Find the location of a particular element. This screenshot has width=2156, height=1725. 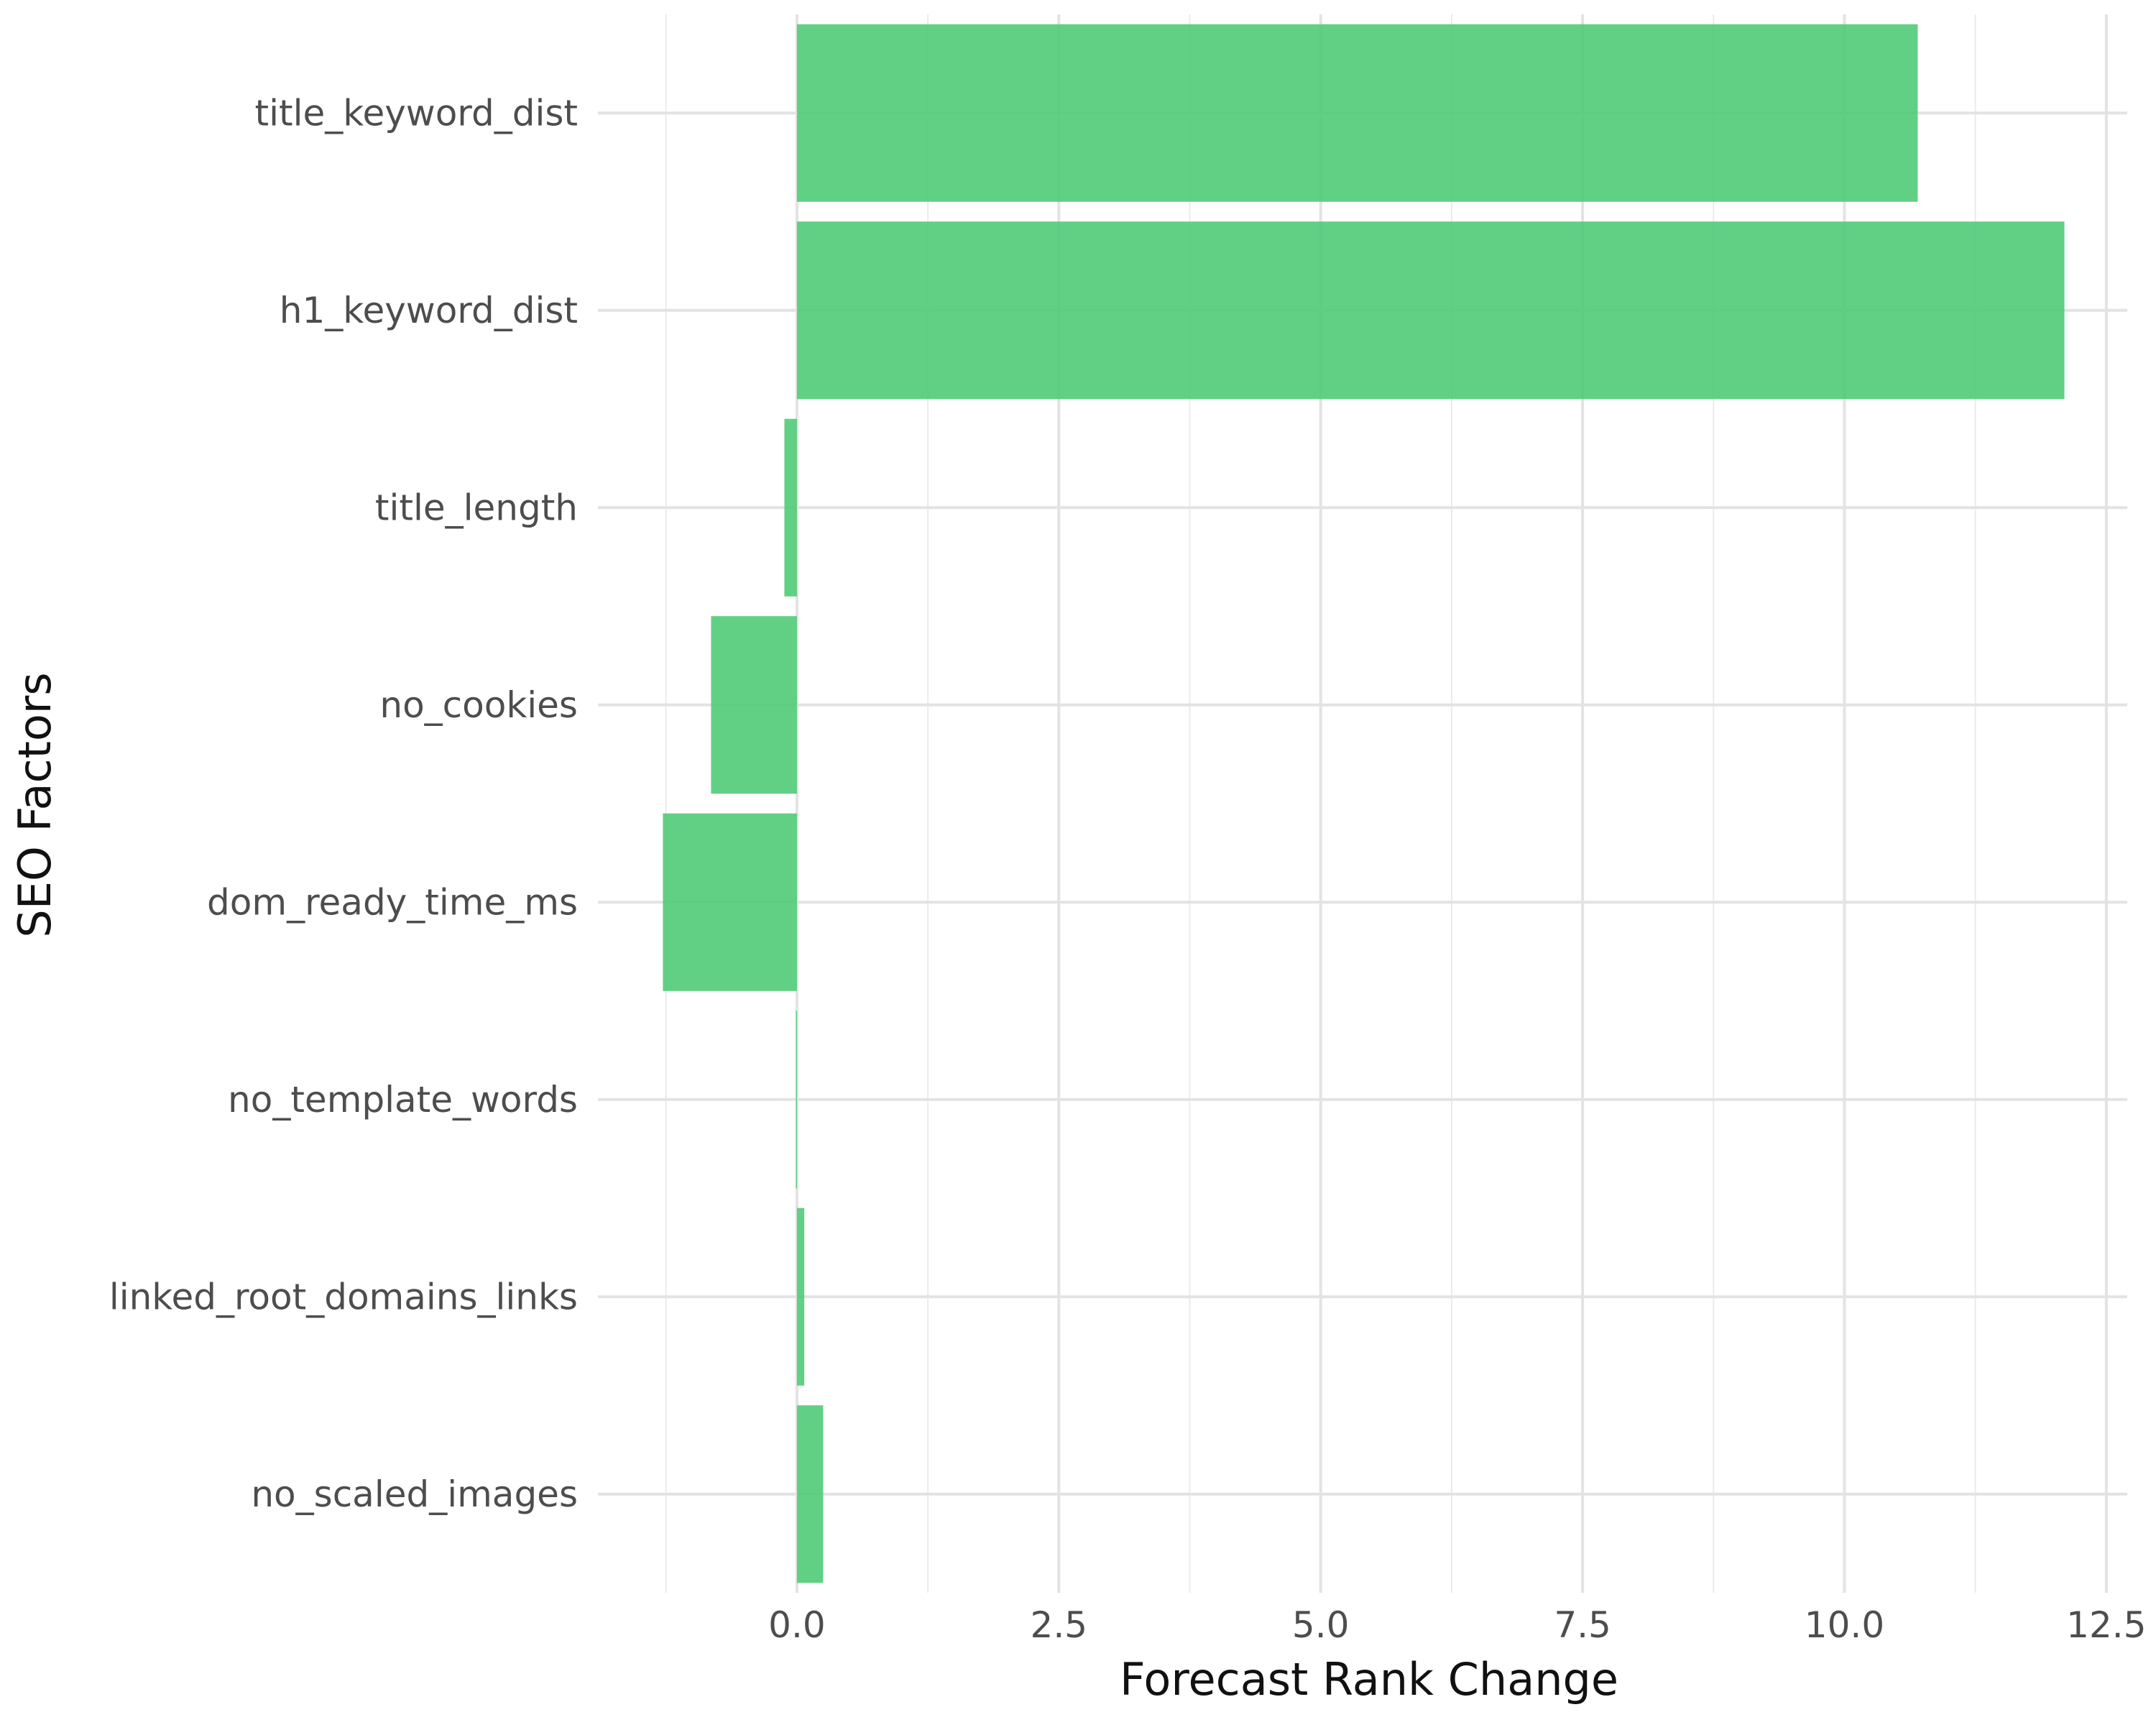

bar-h1_keyword_dist is located at coordinates (1430, 310).